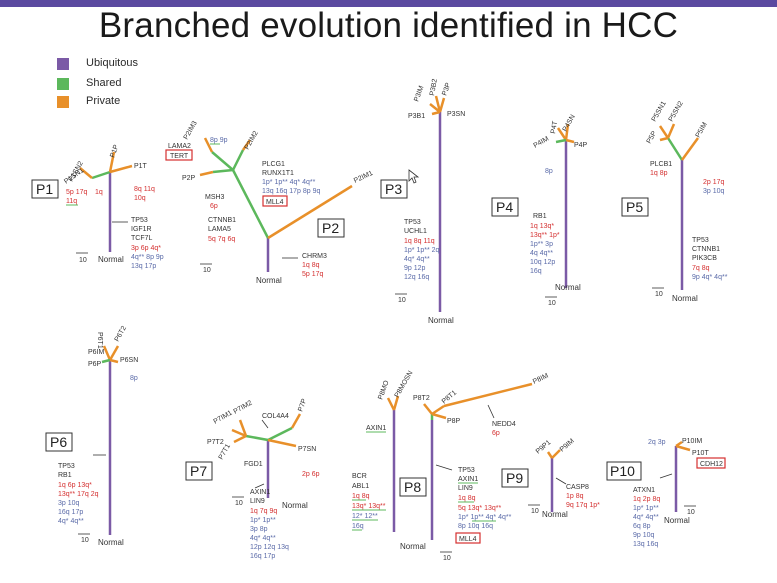  What do you see at coordinates (554, 127) in the screenshot?
I see `sample-p4t: P4T` at bounding box center [554, 127].